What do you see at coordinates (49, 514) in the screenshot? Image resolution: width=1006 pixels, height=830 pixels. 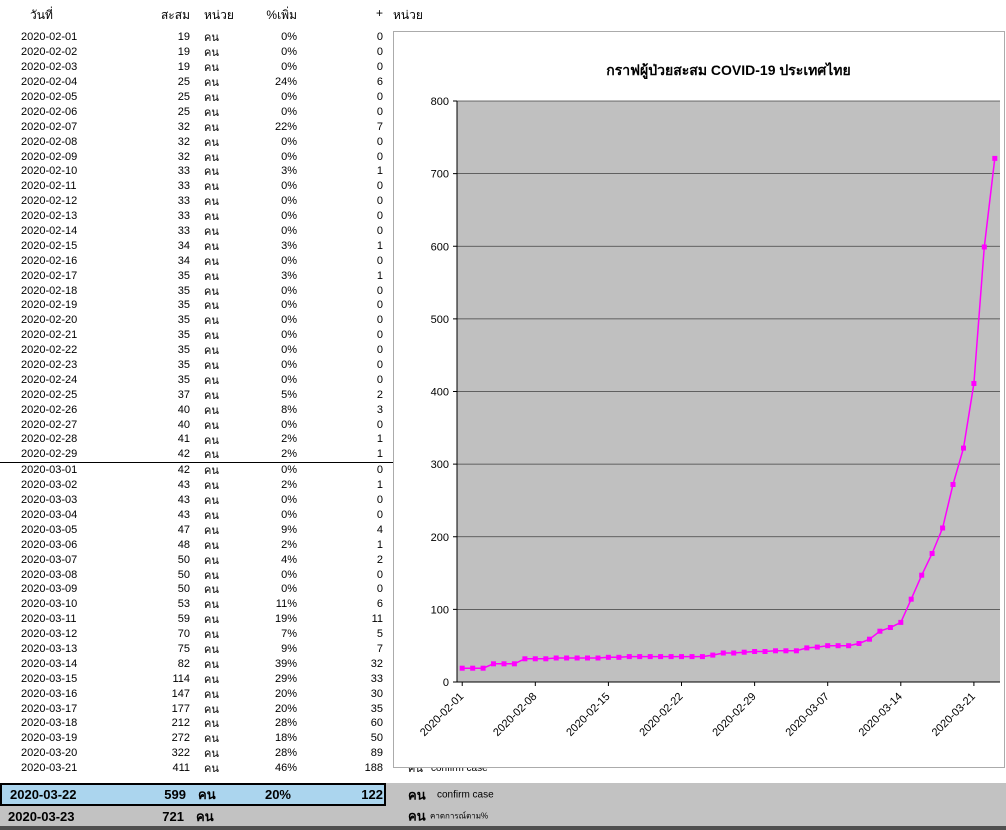 I see `cell: 2020-03-04` at bounding box center [49, 514].